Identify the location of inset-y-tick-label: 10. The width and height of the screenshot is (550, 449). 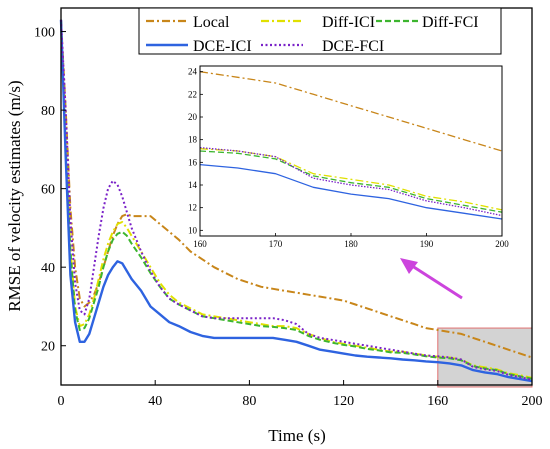
(193, 230).